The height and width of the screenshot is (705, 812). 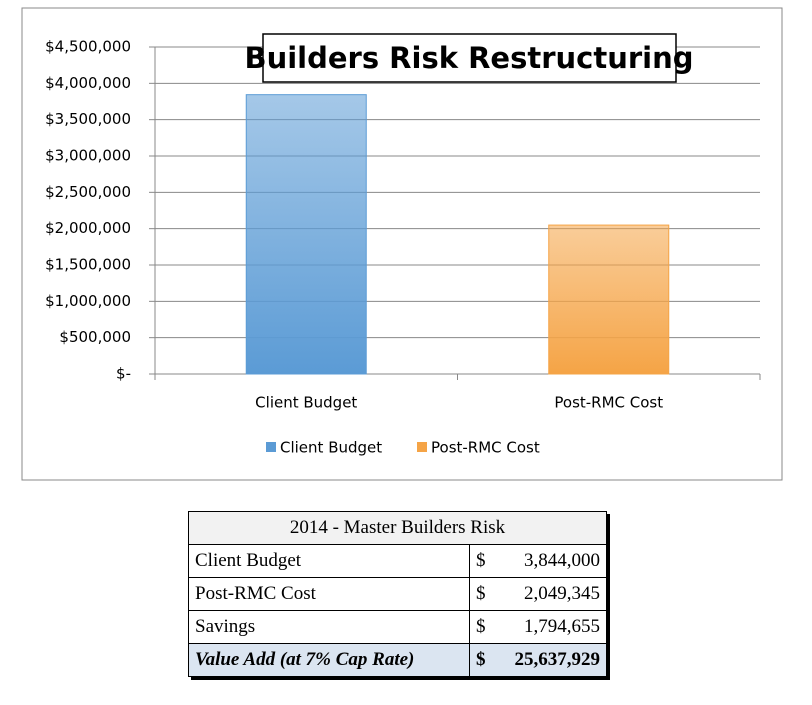 What do you see at coordinates (88, 83) in the screenshot?
I see `y-tick-label: $4,000,000` at bounding box center [88, 83].